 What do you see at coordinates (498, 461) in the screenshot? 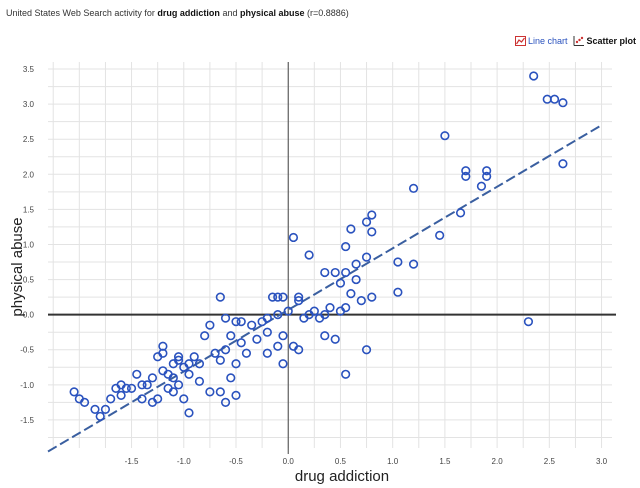
I see `x-tick-label: 2.0` at bounding box center [498, 461].